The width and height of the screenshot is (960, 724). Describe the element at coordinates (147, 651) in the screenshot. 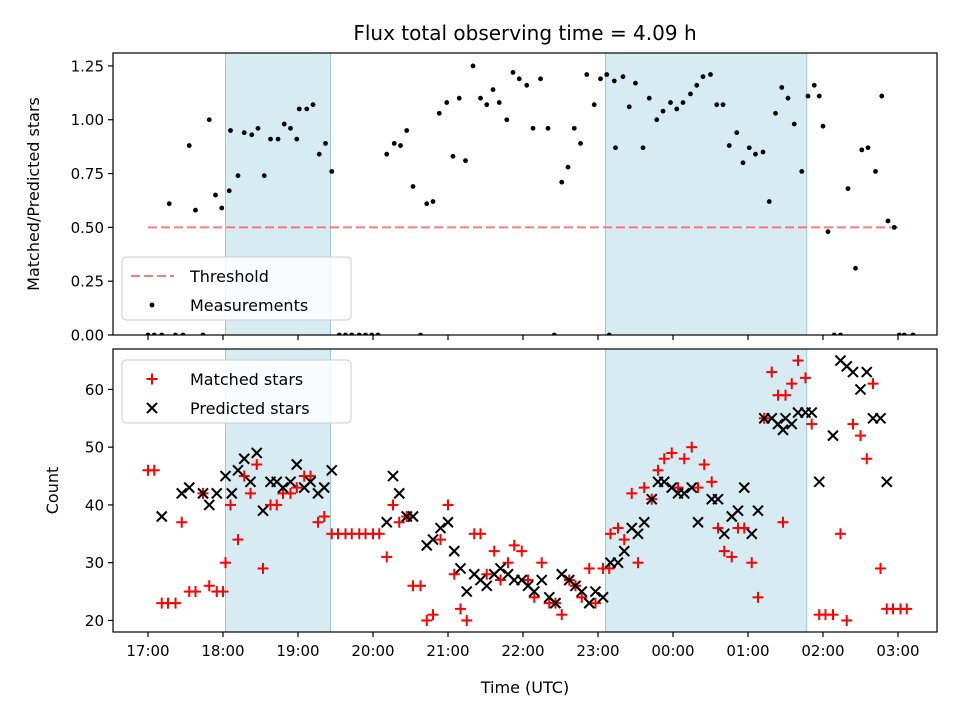

I see `x-tick-label: 17:00` at that location.